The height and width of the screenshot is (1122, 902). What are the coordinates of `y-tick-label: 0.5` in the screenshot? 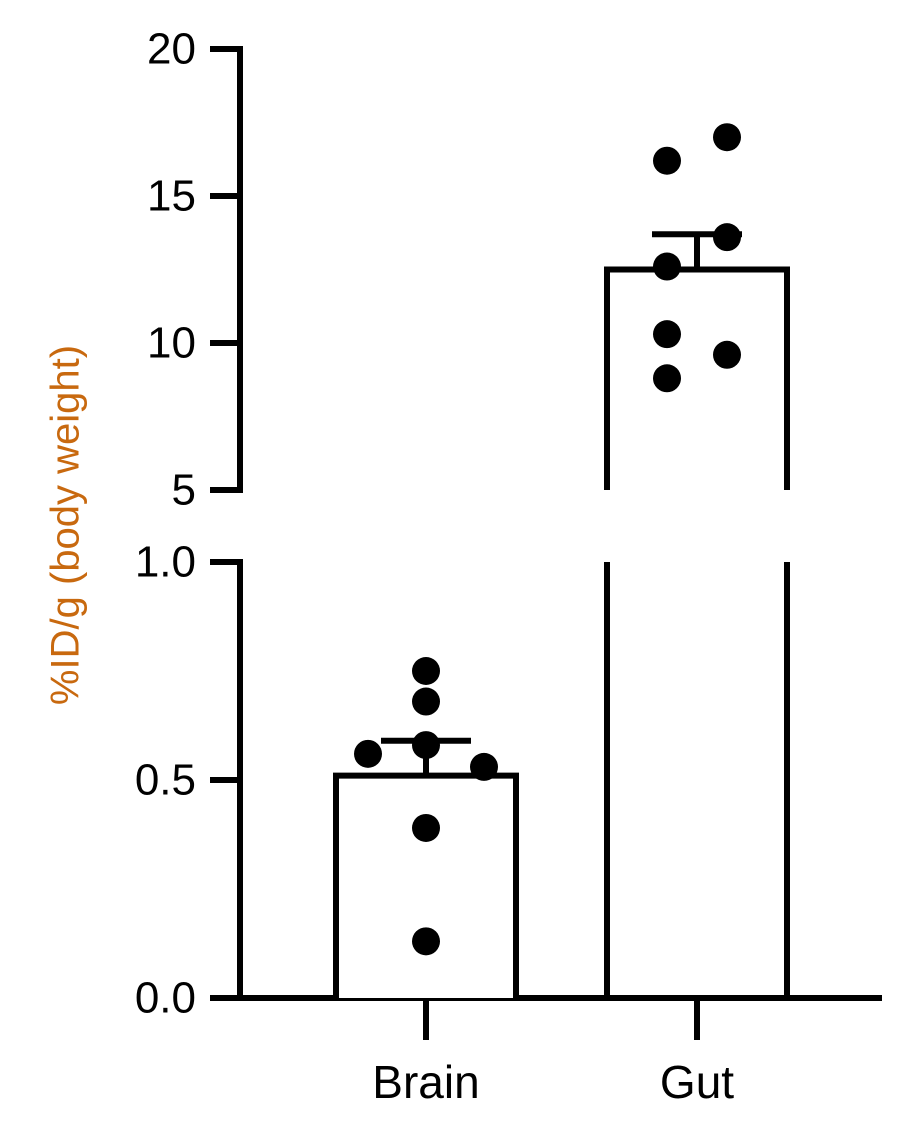 It's located at (165, 780).